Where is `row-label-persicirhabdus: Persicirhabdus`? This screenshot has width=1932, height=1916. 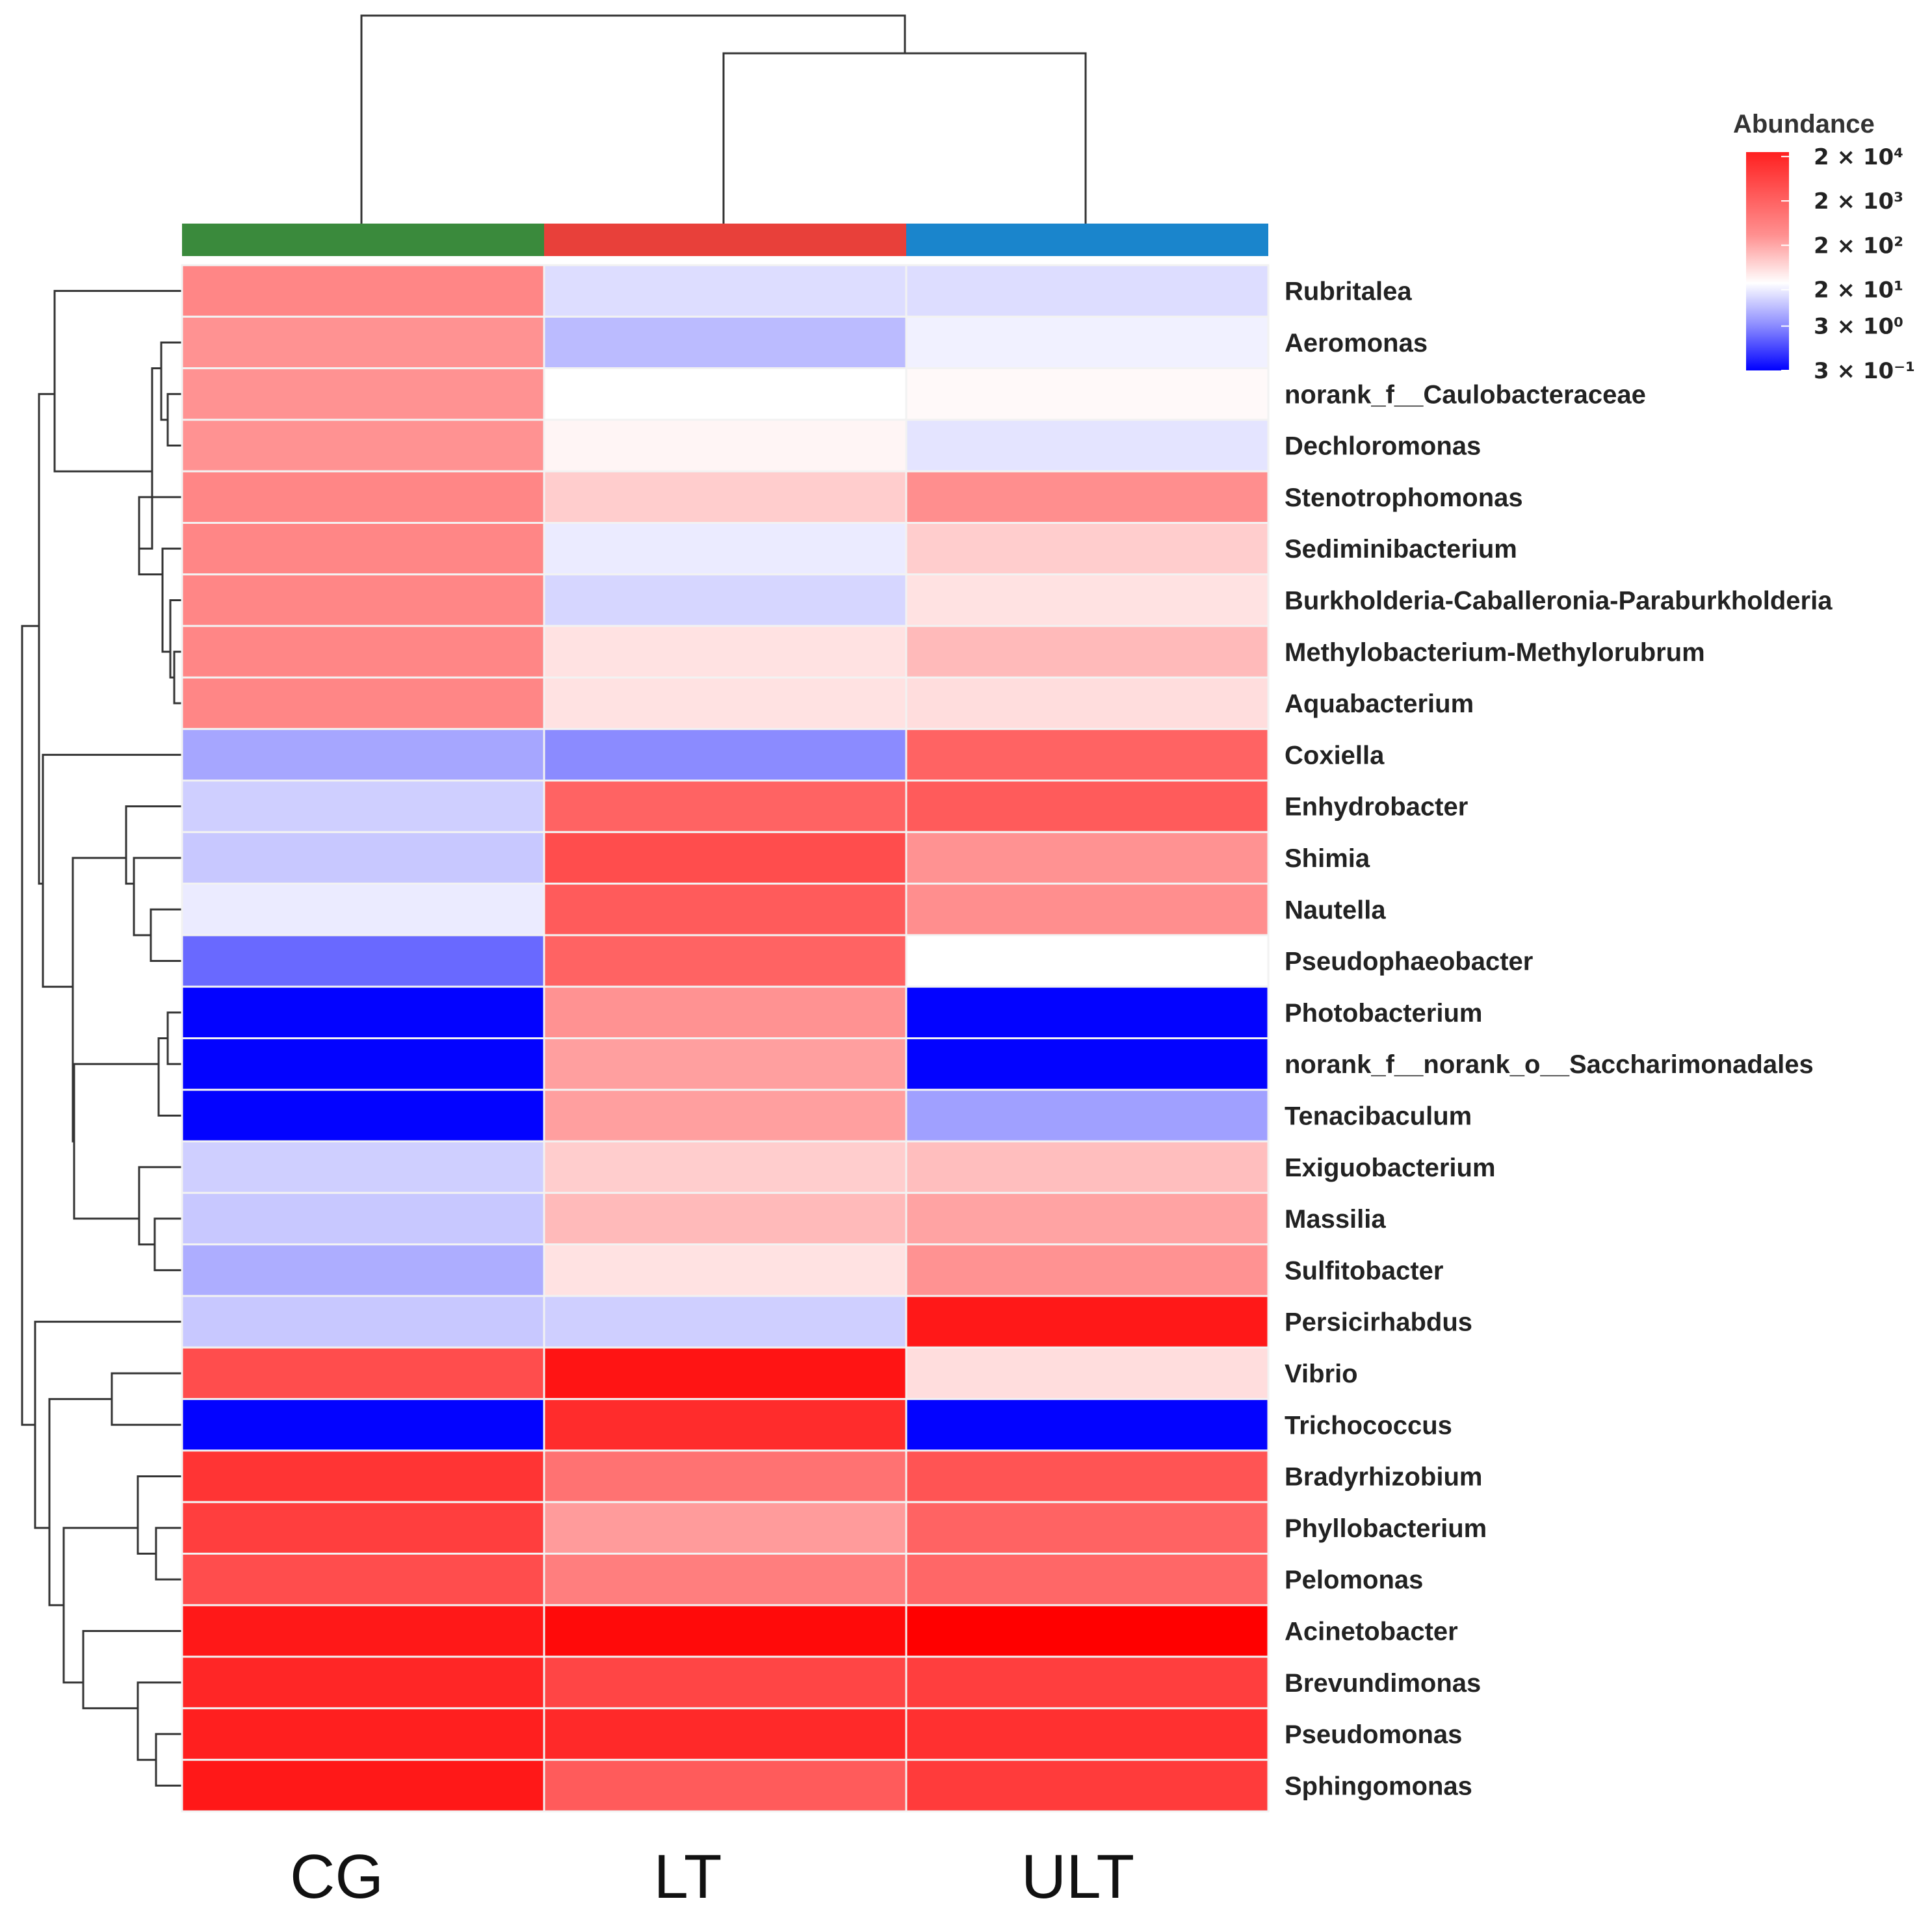 row-label-persicirhabdus: Persicirhabdus is located at coordinates (1379, 1322).